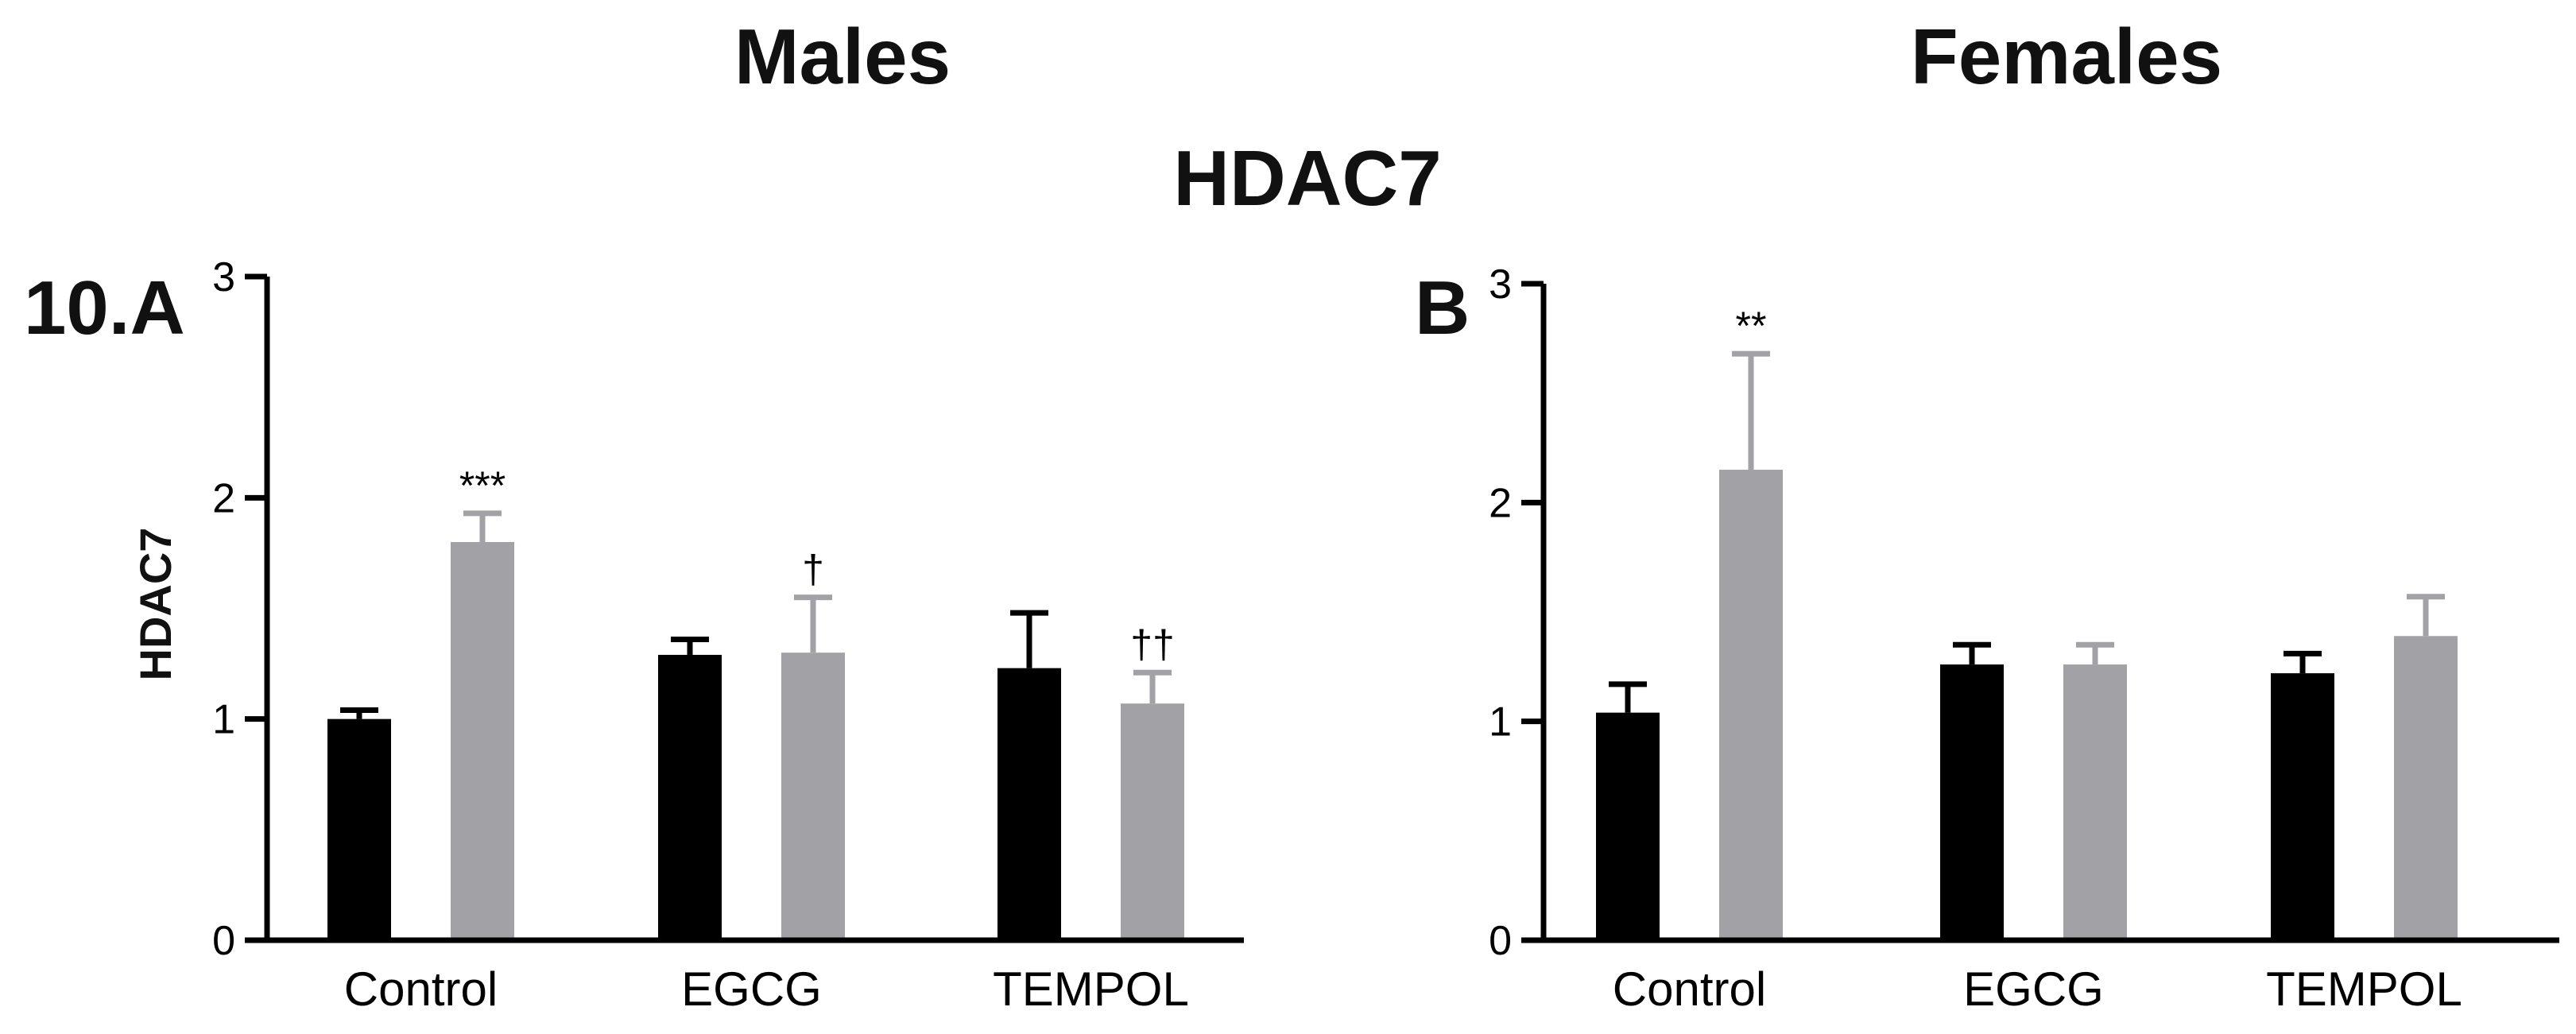 The image size is (2576, 1034). I want to click on bar-males-gray-control, so click(482, 741).